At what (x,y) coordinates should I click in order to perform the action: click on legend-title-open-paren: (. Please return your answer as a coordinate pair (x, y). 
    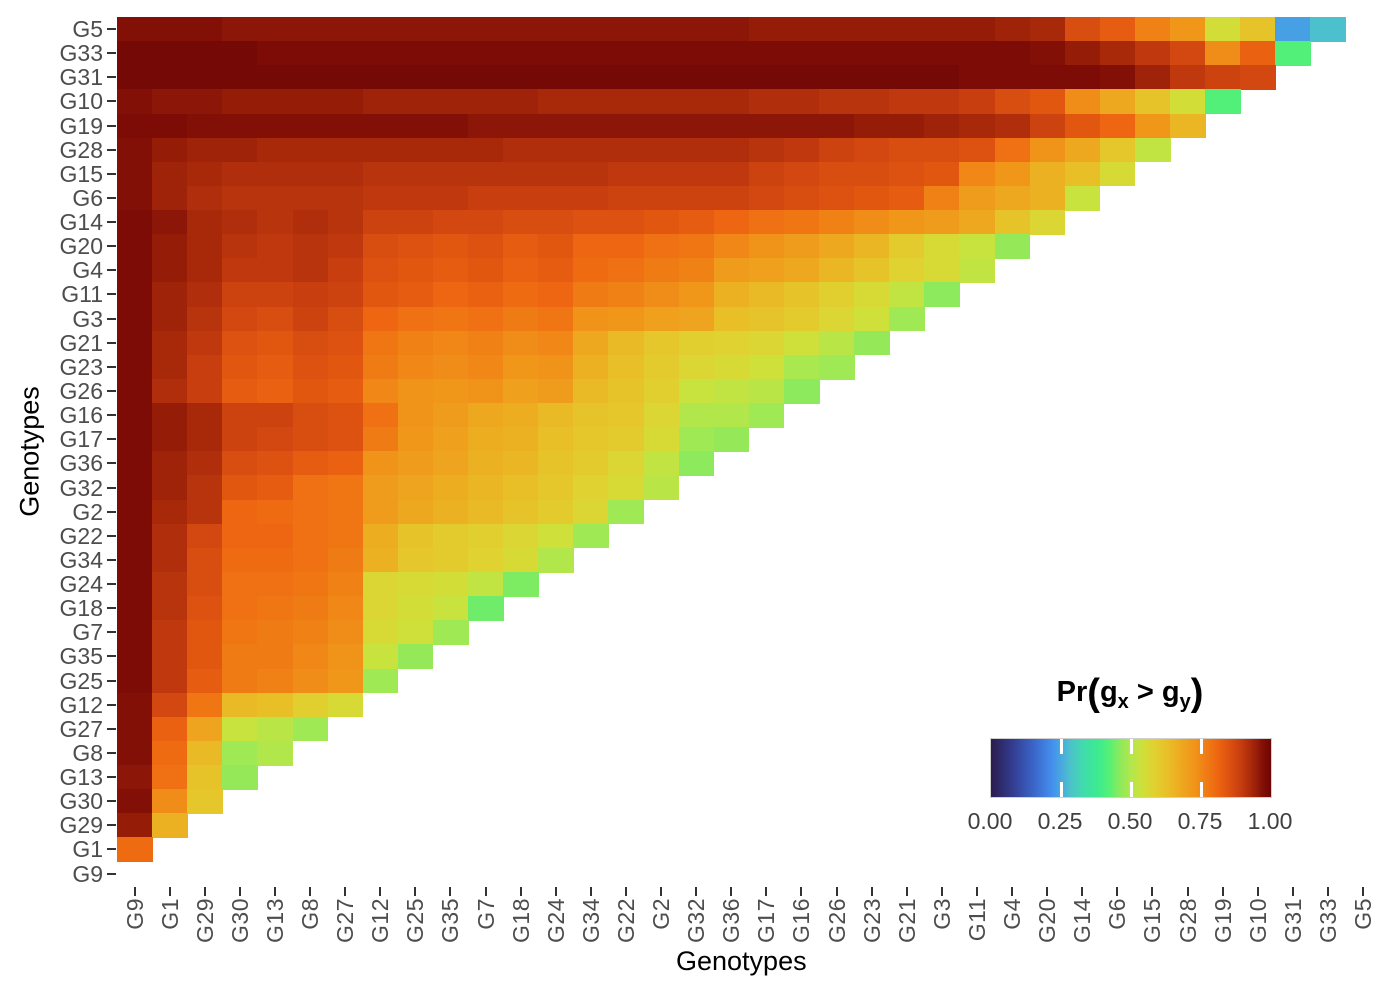
    Looking at the image, I should click on (1093, 693).